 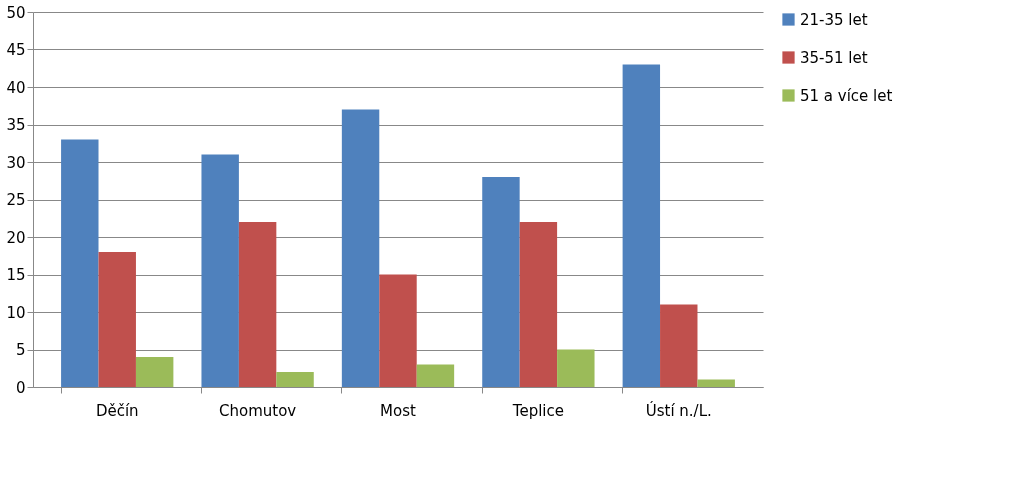 I want to click on legend-label: 35-51 let, so click(x=834, y=57).